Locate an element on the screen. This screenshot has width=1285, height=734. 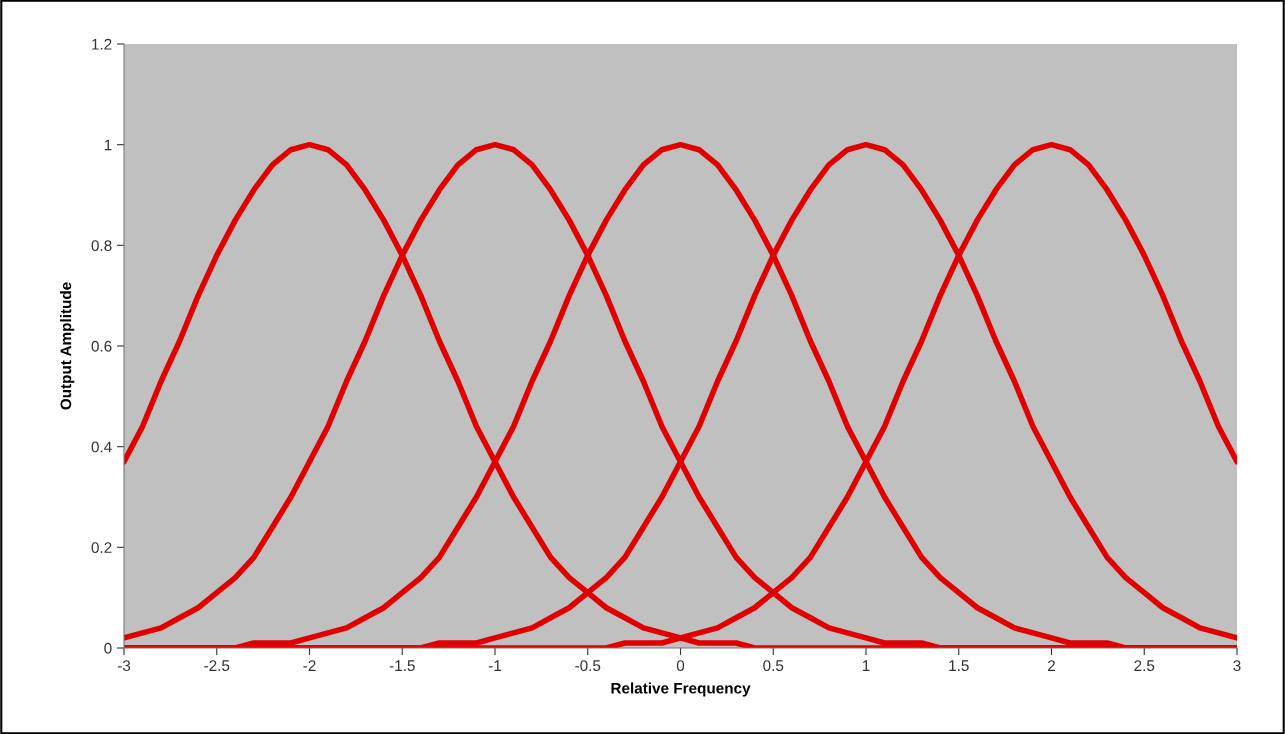
x-tick-label: 0.5 is located at coordinates (773, 666).